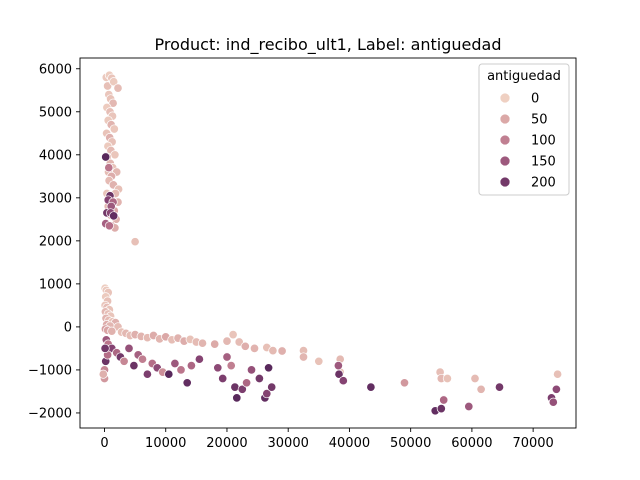 The height and width of the screenshot is (480, 640). What do you see at coordinates (50, 413) in the screenshot?
I see `y-tick-label: −2000` at bounding box center [50, 413].